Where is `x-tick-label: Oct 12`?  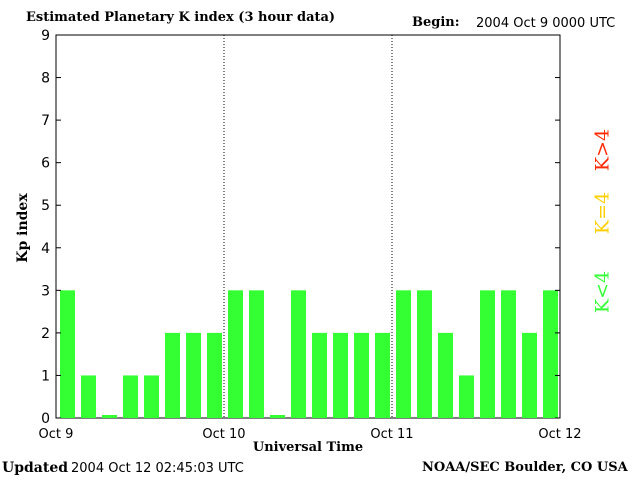 x-tick-label: Oct 12 is located at coordinates (559, 434).